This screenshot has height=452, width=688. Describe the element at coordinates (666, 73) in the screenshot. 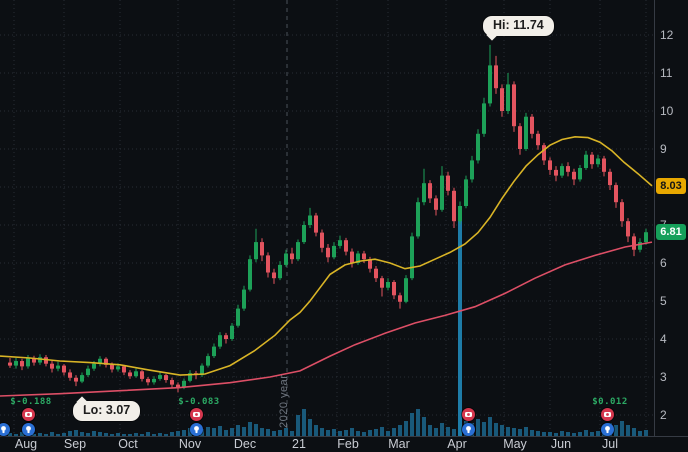

I see `price-tick-label: 11` at that location.